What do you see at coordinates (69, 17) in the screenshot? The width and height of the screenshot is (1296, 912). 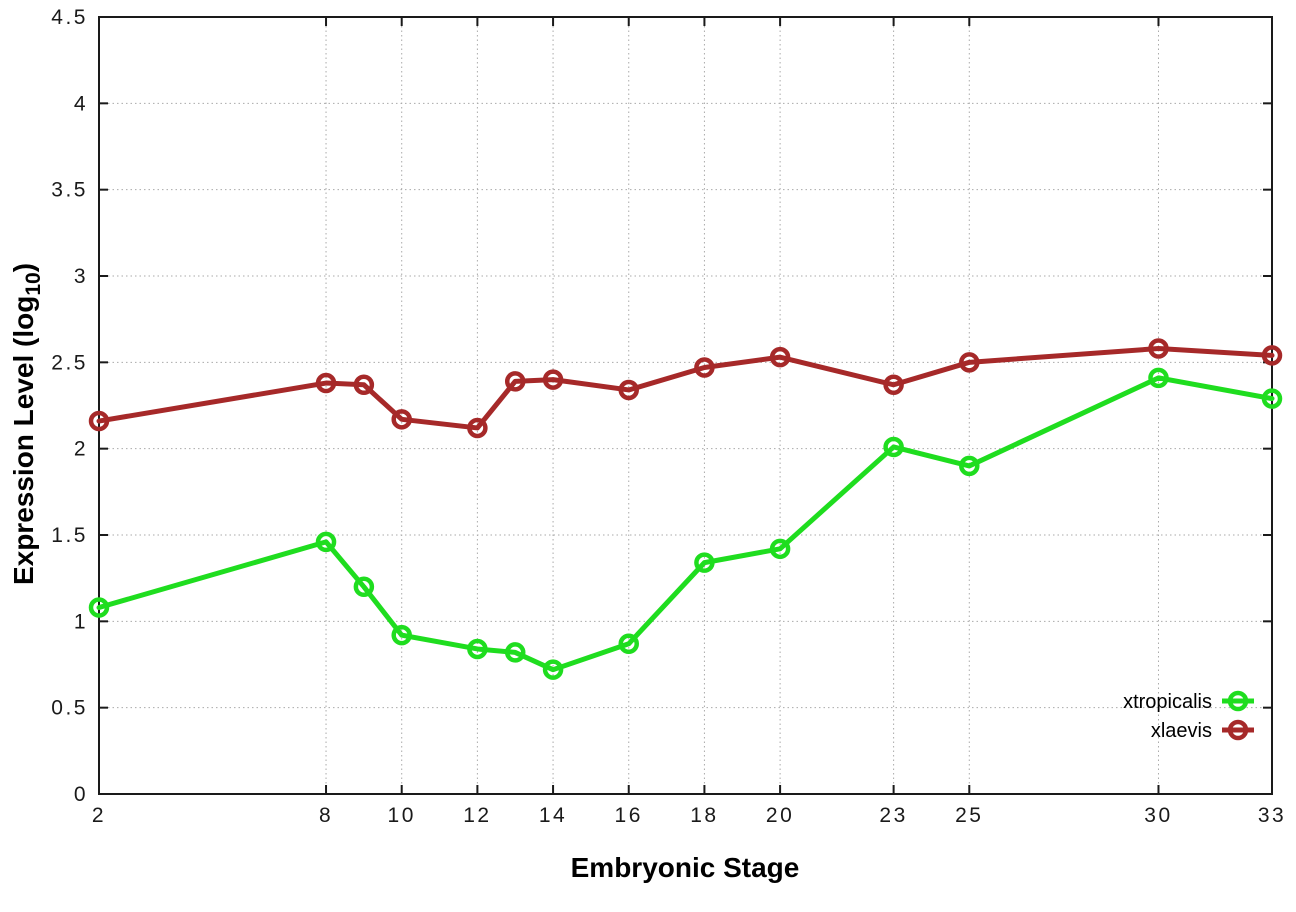 I see `y-tick-label: 4.5` at bounding box center [69, 17].